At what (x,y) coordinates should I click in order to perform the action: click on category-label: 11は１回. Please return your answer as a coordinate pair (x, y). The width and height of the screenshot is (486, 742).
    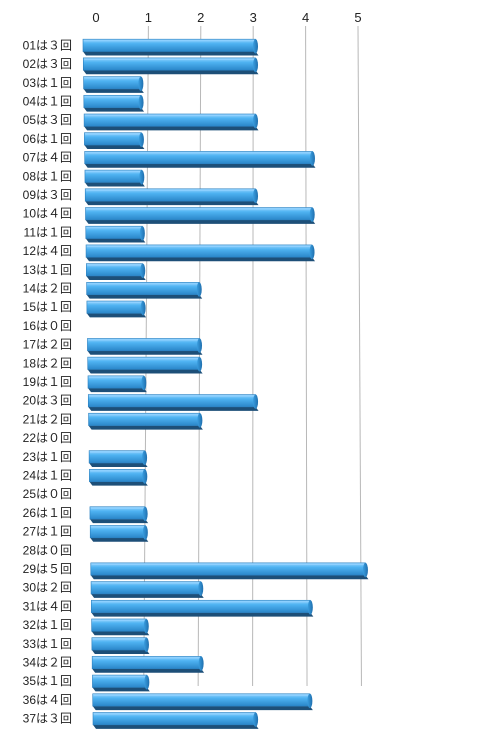
    Looking at the image, I should click on (48, 232).